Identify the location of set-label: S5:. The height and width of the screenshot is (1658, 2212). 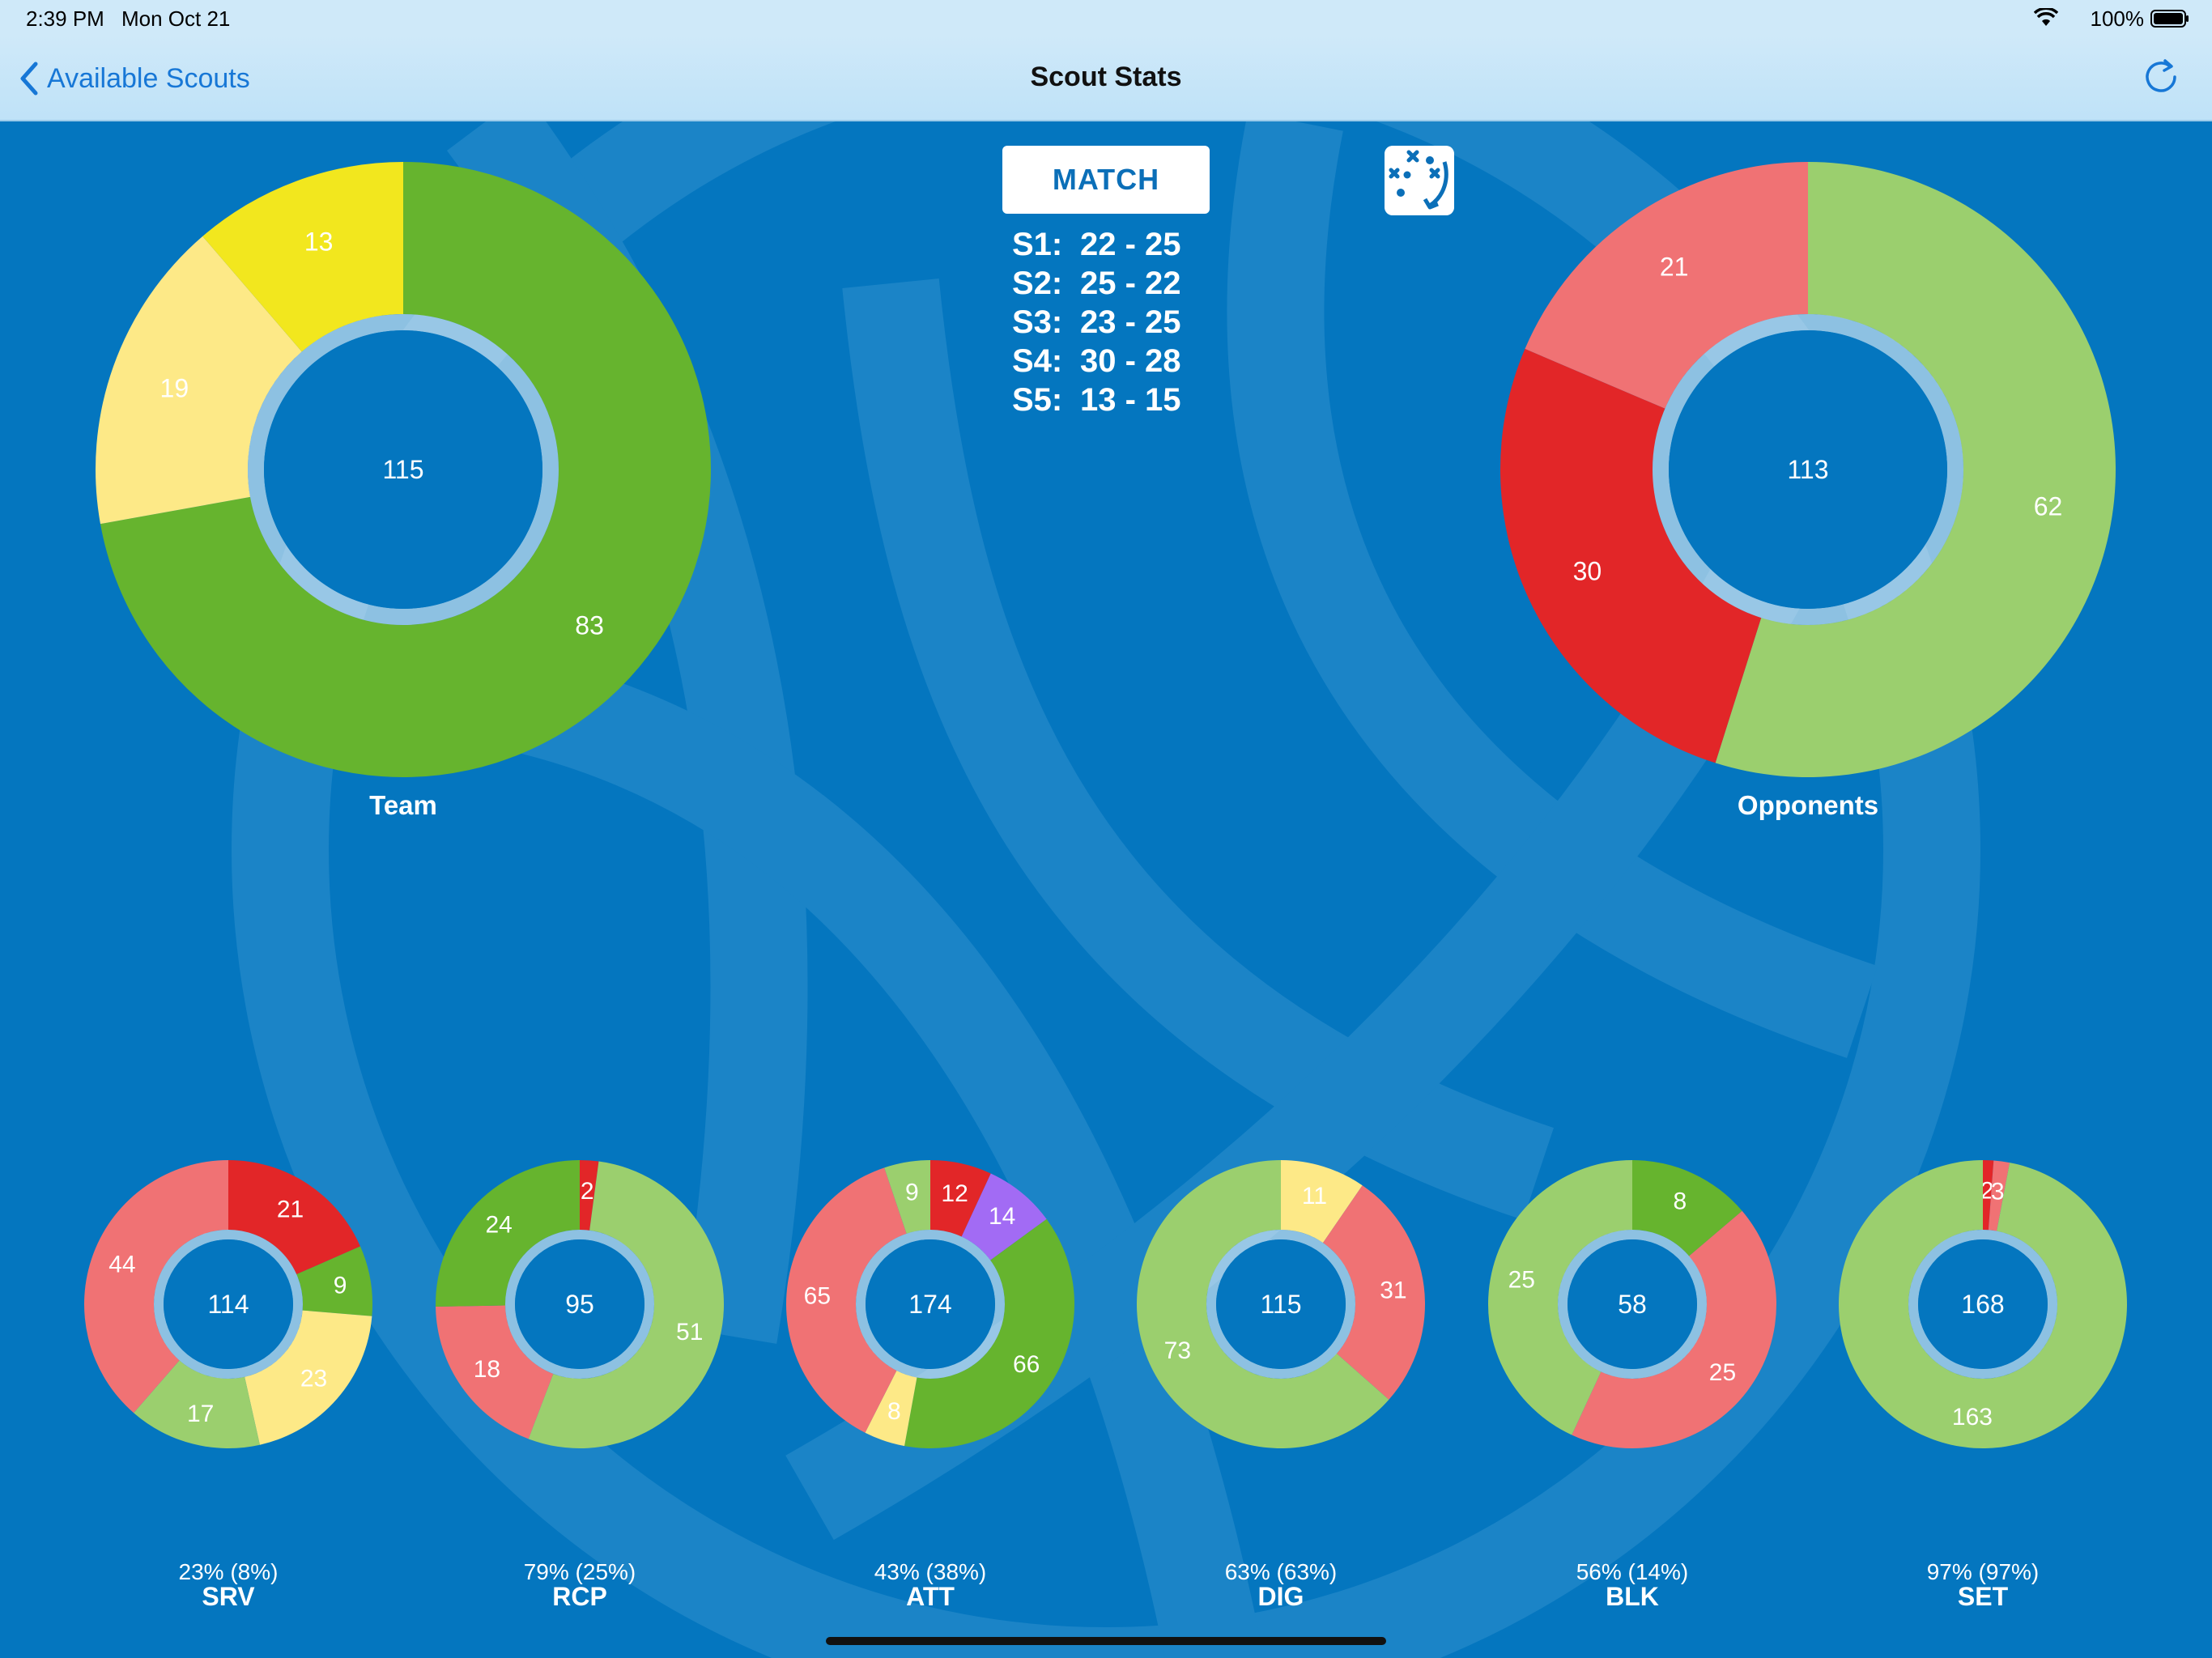
(1037, 400).